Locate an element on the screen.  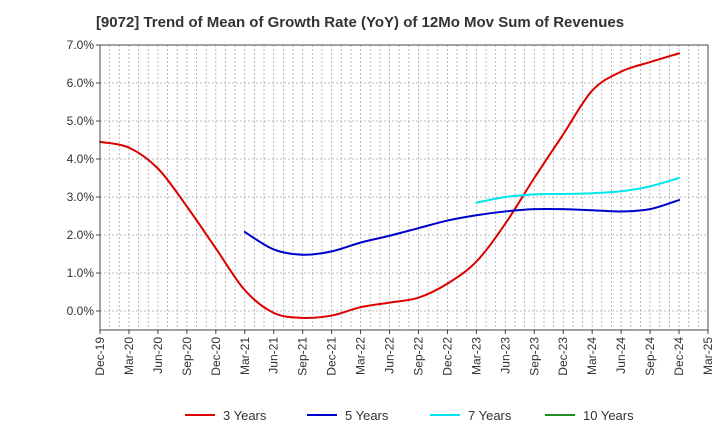
x-tick-label: Sep-23 is located at coordinates (534, 356).